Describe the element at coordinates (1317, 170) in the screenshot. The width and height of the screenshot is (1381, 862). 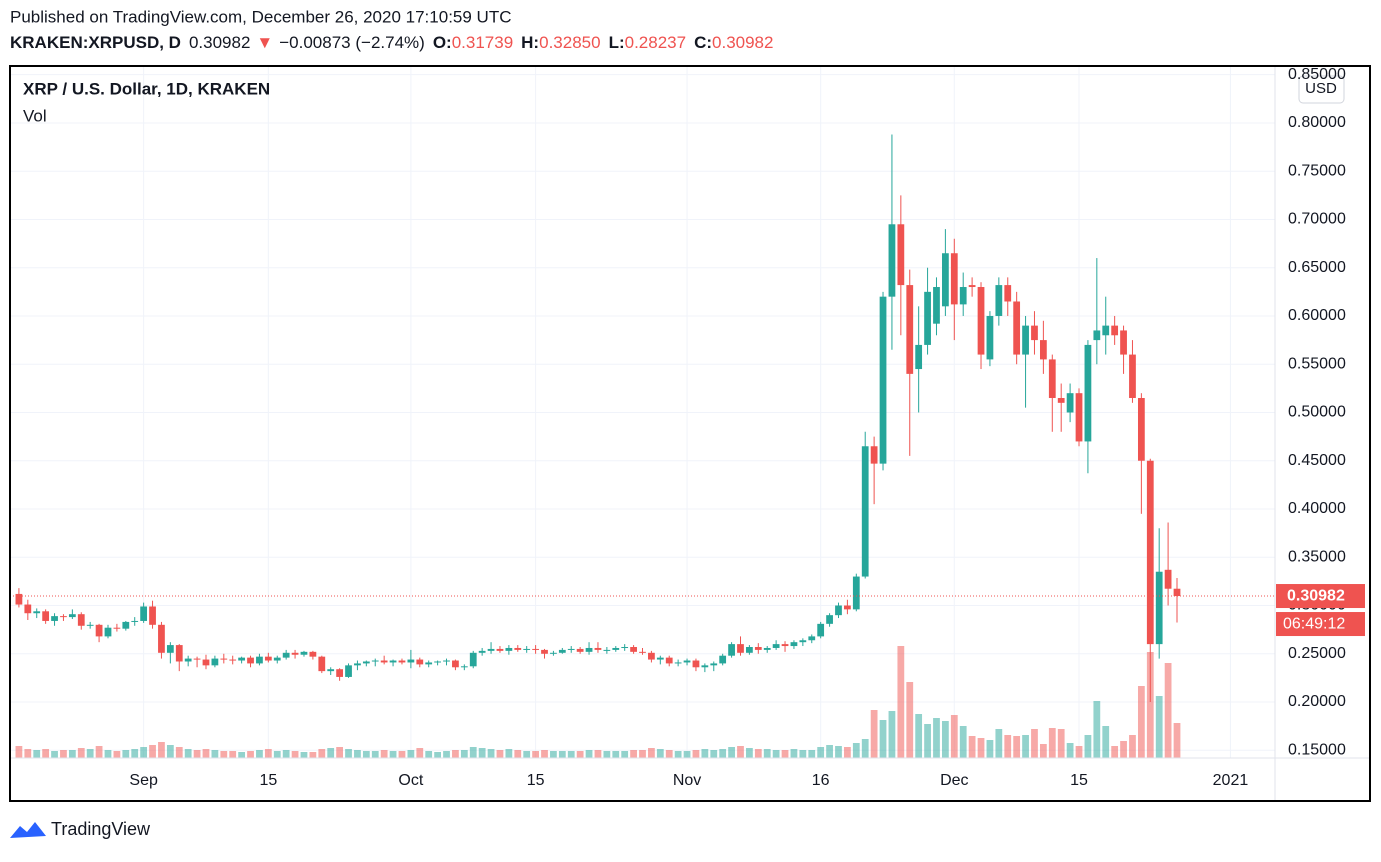
I see `y-tick-label: 0.75000` at that location.